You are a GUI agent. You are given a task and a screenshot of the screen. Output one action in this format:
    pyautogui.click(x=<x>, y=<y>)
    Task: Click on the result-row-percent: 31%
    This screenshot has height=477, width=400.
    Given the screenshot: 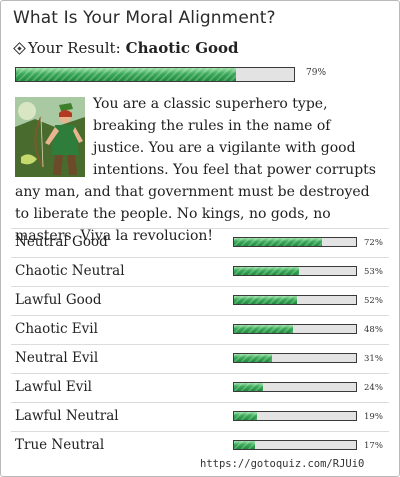 What is the action you would take?
    pyautogui.click(x=373, y=359)
    